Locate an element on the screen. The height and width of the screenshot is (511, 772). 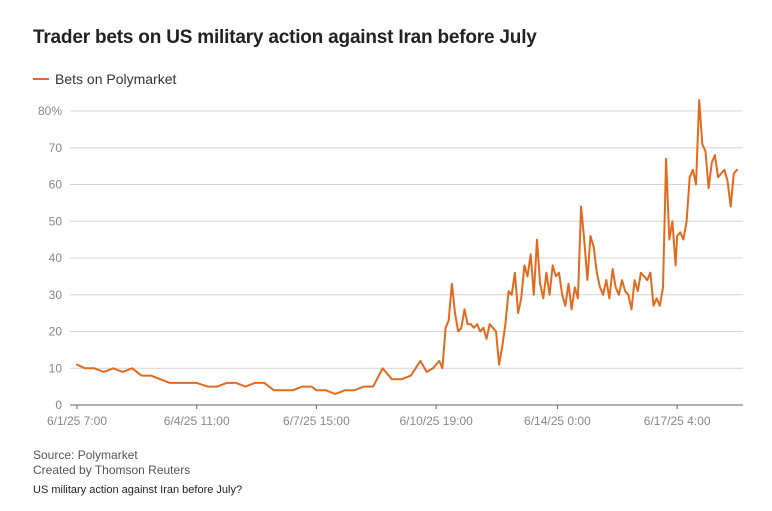
legend-label: Bets on Polymarket is located at coordinates (116, 79).